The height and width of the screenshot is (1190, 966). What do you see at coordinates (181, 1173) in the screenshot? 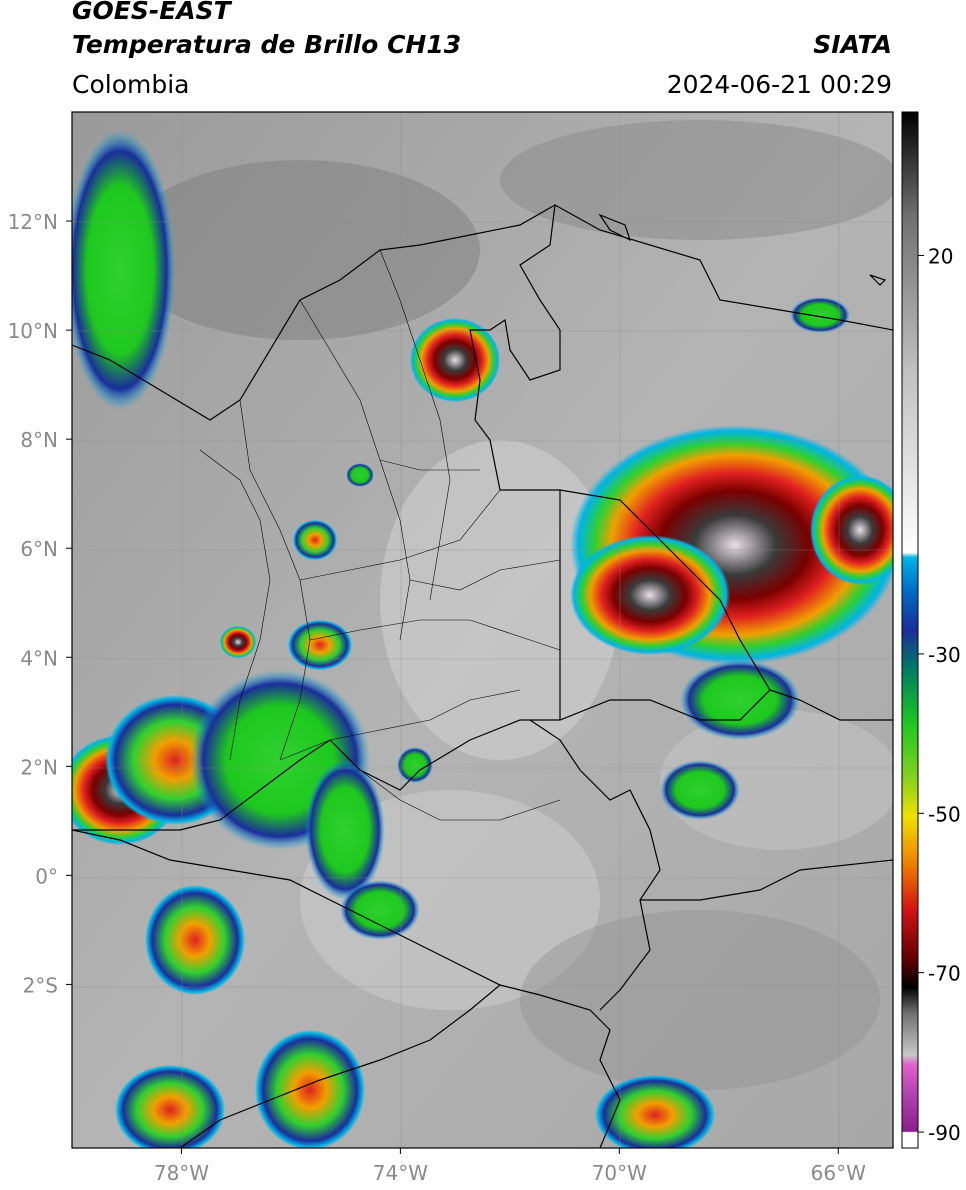
I see `lon-tick-label: 78°W` at bounding box center [181, 1173].